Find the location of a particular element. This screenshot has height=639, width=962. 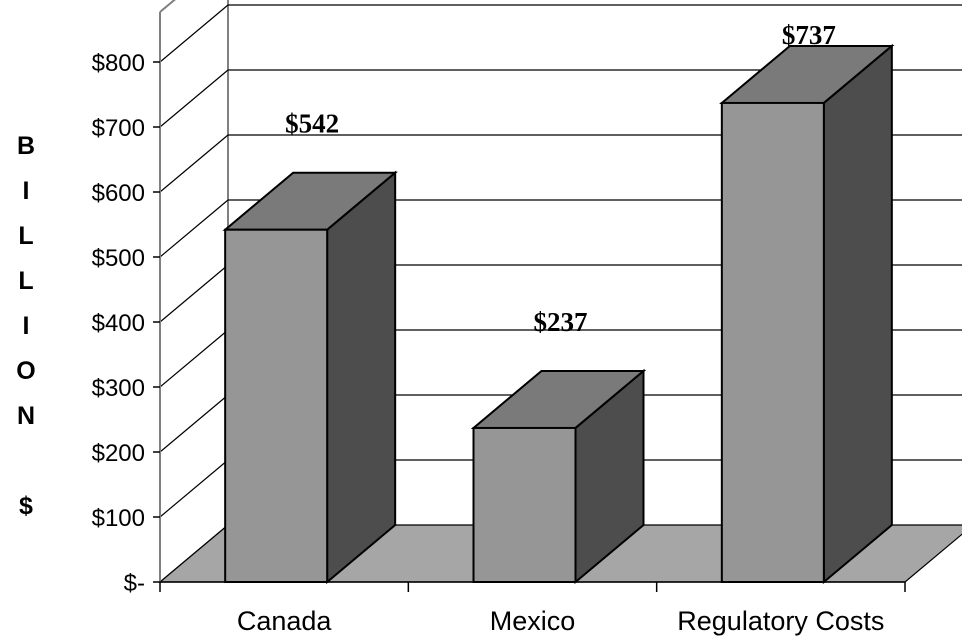

y-tick-label: $300 is located at coordinates (118, 388).